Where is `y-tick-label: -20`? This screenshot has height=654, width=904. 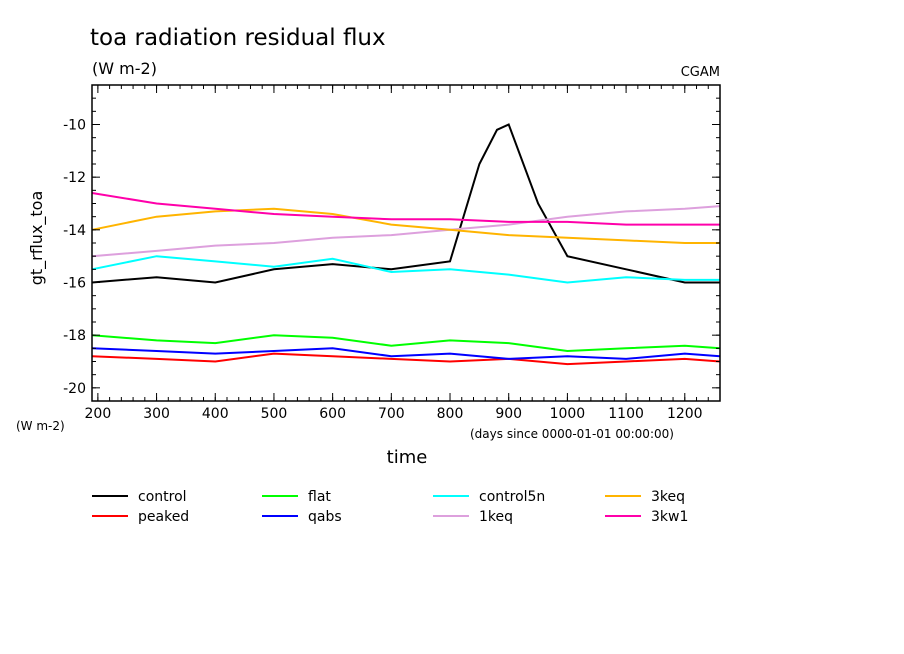 y-tick-label: -20 is located at coordinates (74, 389).